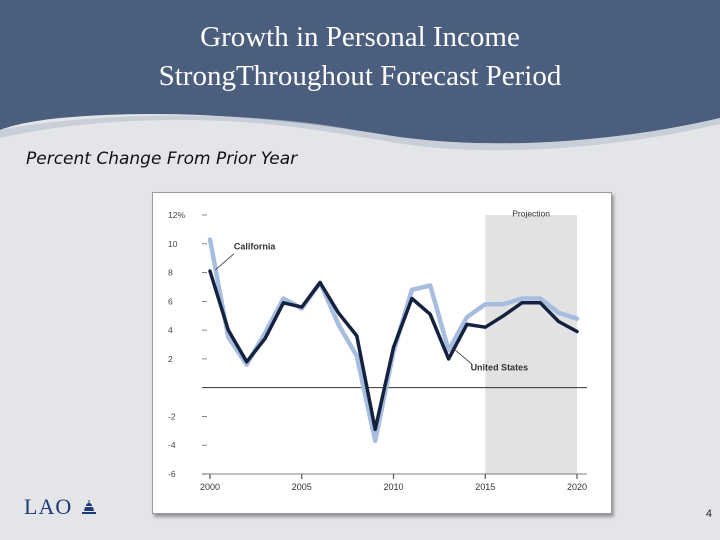  Describe the element at coordinates (172, 445) in the screenshot. I see `y-tick-label: -4` at that location.